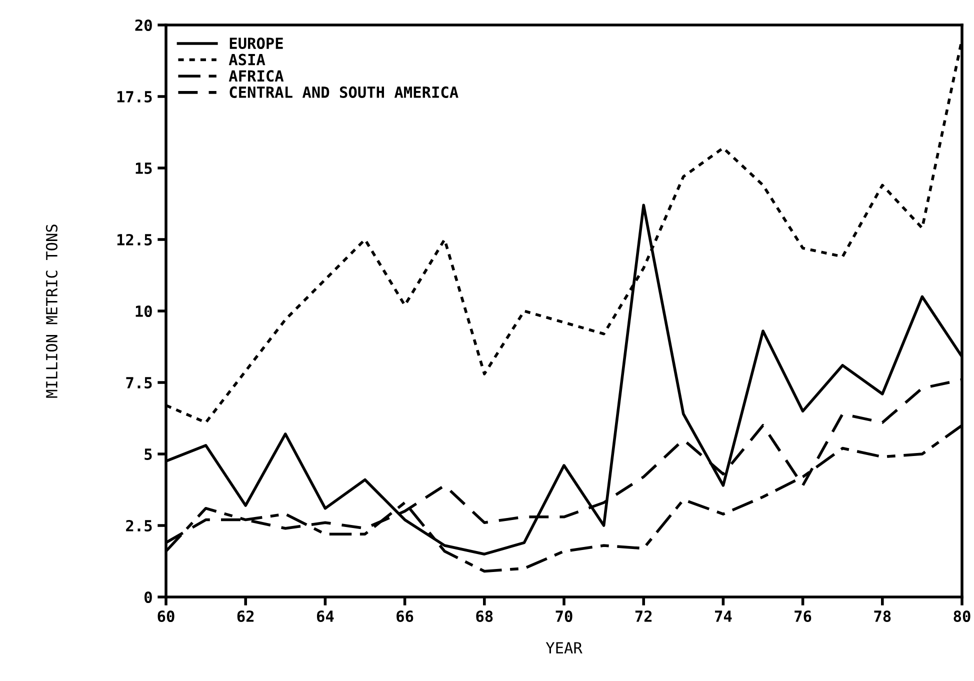 This screenshot has width=974, height=681. Describe the element at coordinates (256, 43) in the screenshot. I see `legend-label: EUROPE` at that location.